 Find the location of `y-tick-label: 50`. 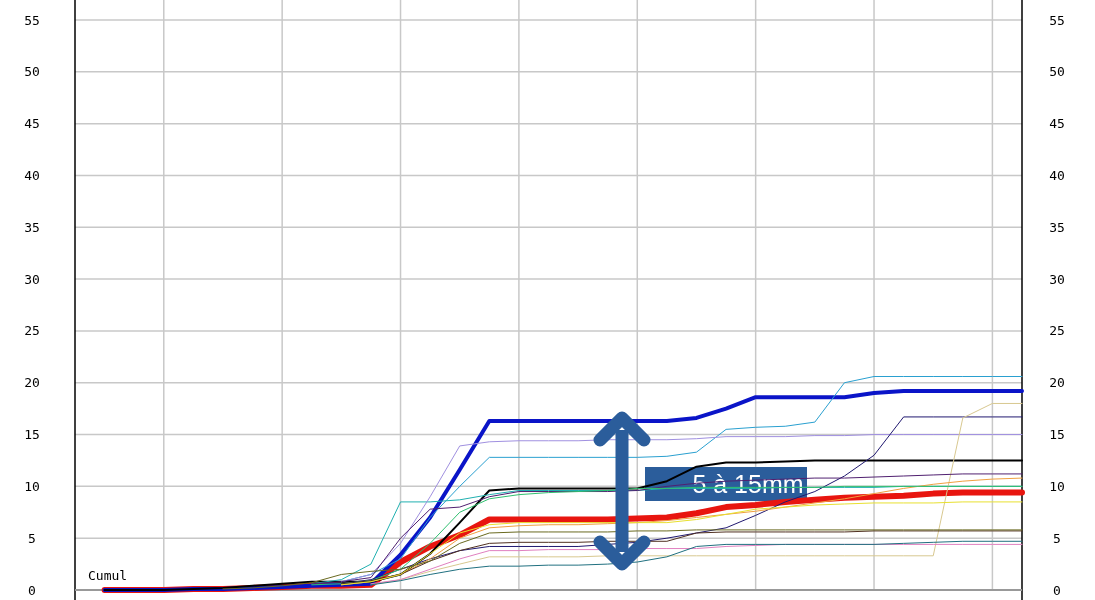

y-tick-label: 50 is located at coordinates (32, 72).